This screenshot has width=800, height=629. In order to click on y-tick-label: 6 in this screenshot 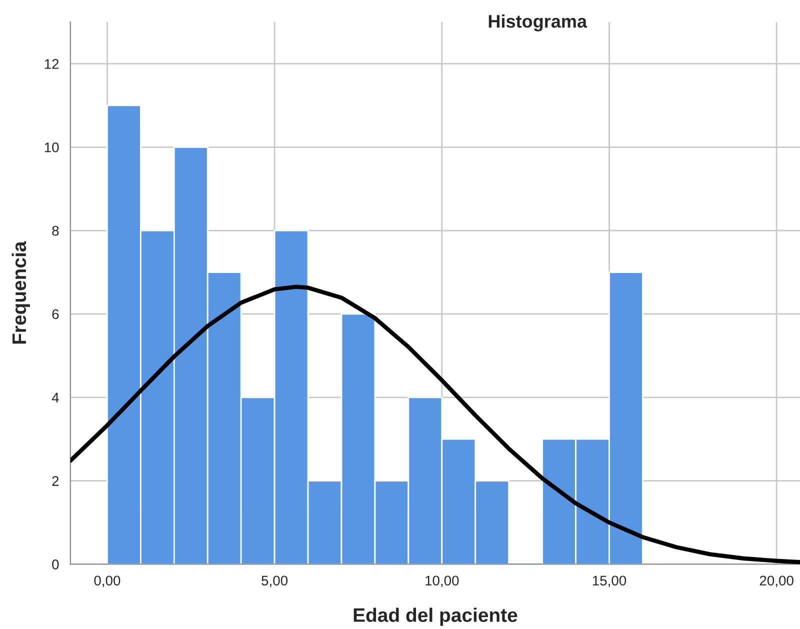, I will do `click(55, 314)`.